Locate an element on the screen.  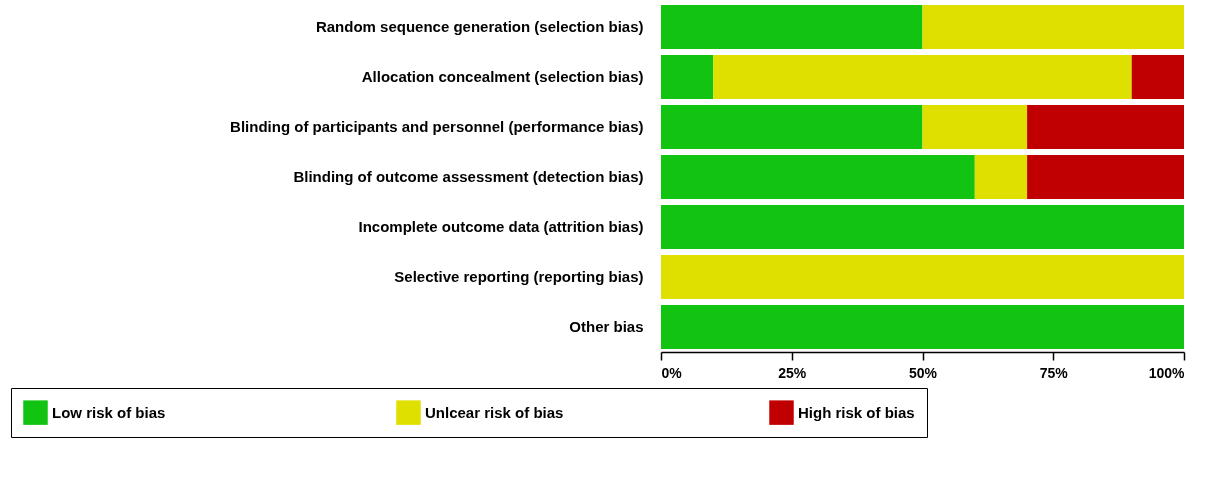
legend-label: High risk of bias is located at coordinates (856, 412).